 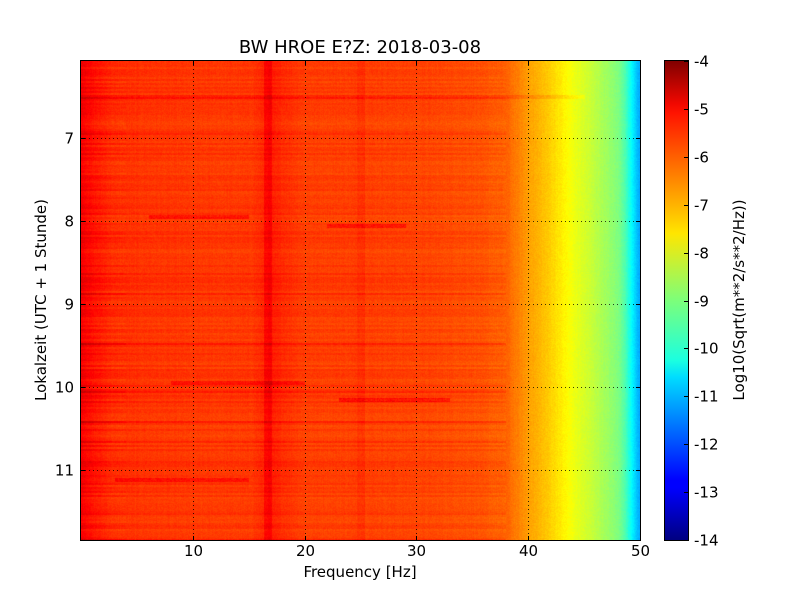 What do you see at coordinates (640, 551) in the screenshot?
I see `x-tick-label: 50` at bounding box center [640, 551].